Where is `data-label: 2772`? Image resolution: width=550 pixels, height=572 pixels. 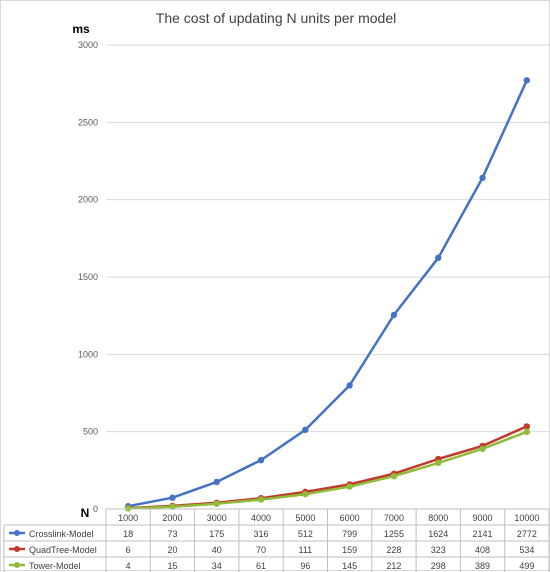 data-label: 2772 is located at coordinates (527, 534).